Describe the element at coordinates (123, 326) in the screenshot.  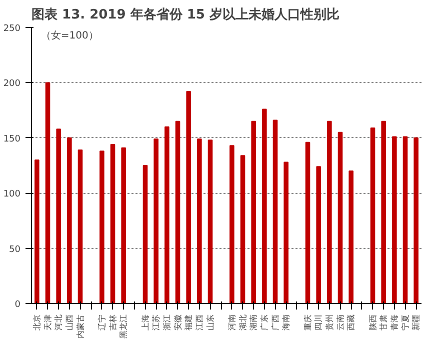
I see `x-tick-label: 黑龙江` at that location.